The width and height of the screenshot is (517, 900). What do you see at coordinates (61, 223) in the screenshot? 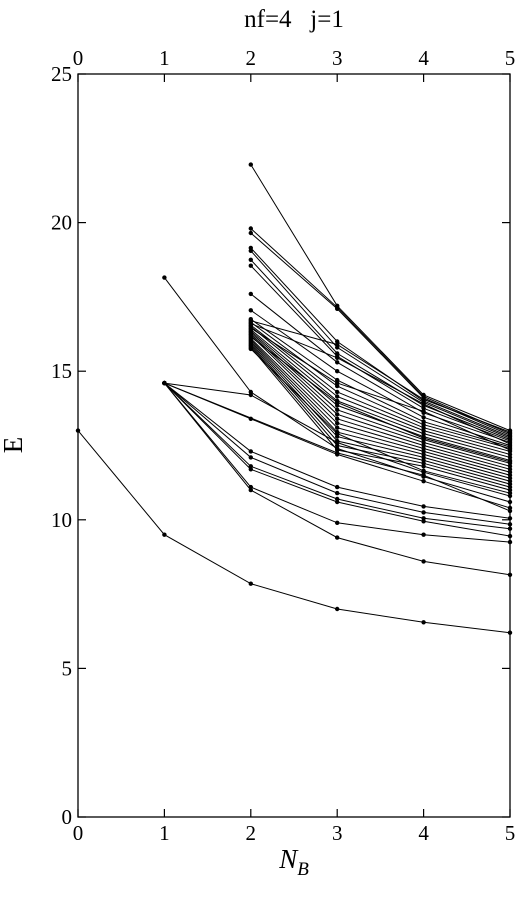
I see `y-tick-label: 20` at bounding box center [61, 223].